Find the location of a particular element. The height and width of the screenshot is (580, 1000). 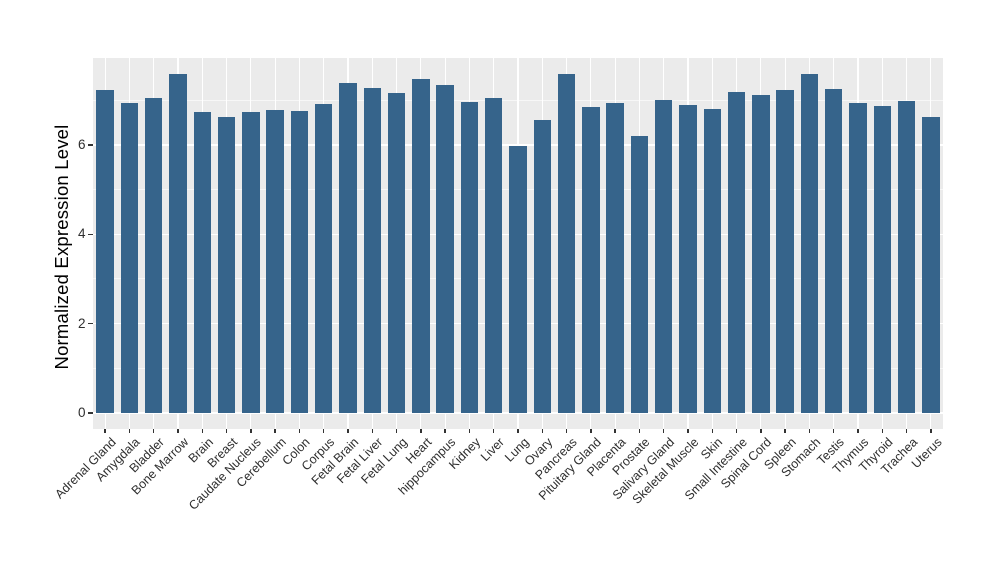

bar-heart is located at coordinates (421, 245).